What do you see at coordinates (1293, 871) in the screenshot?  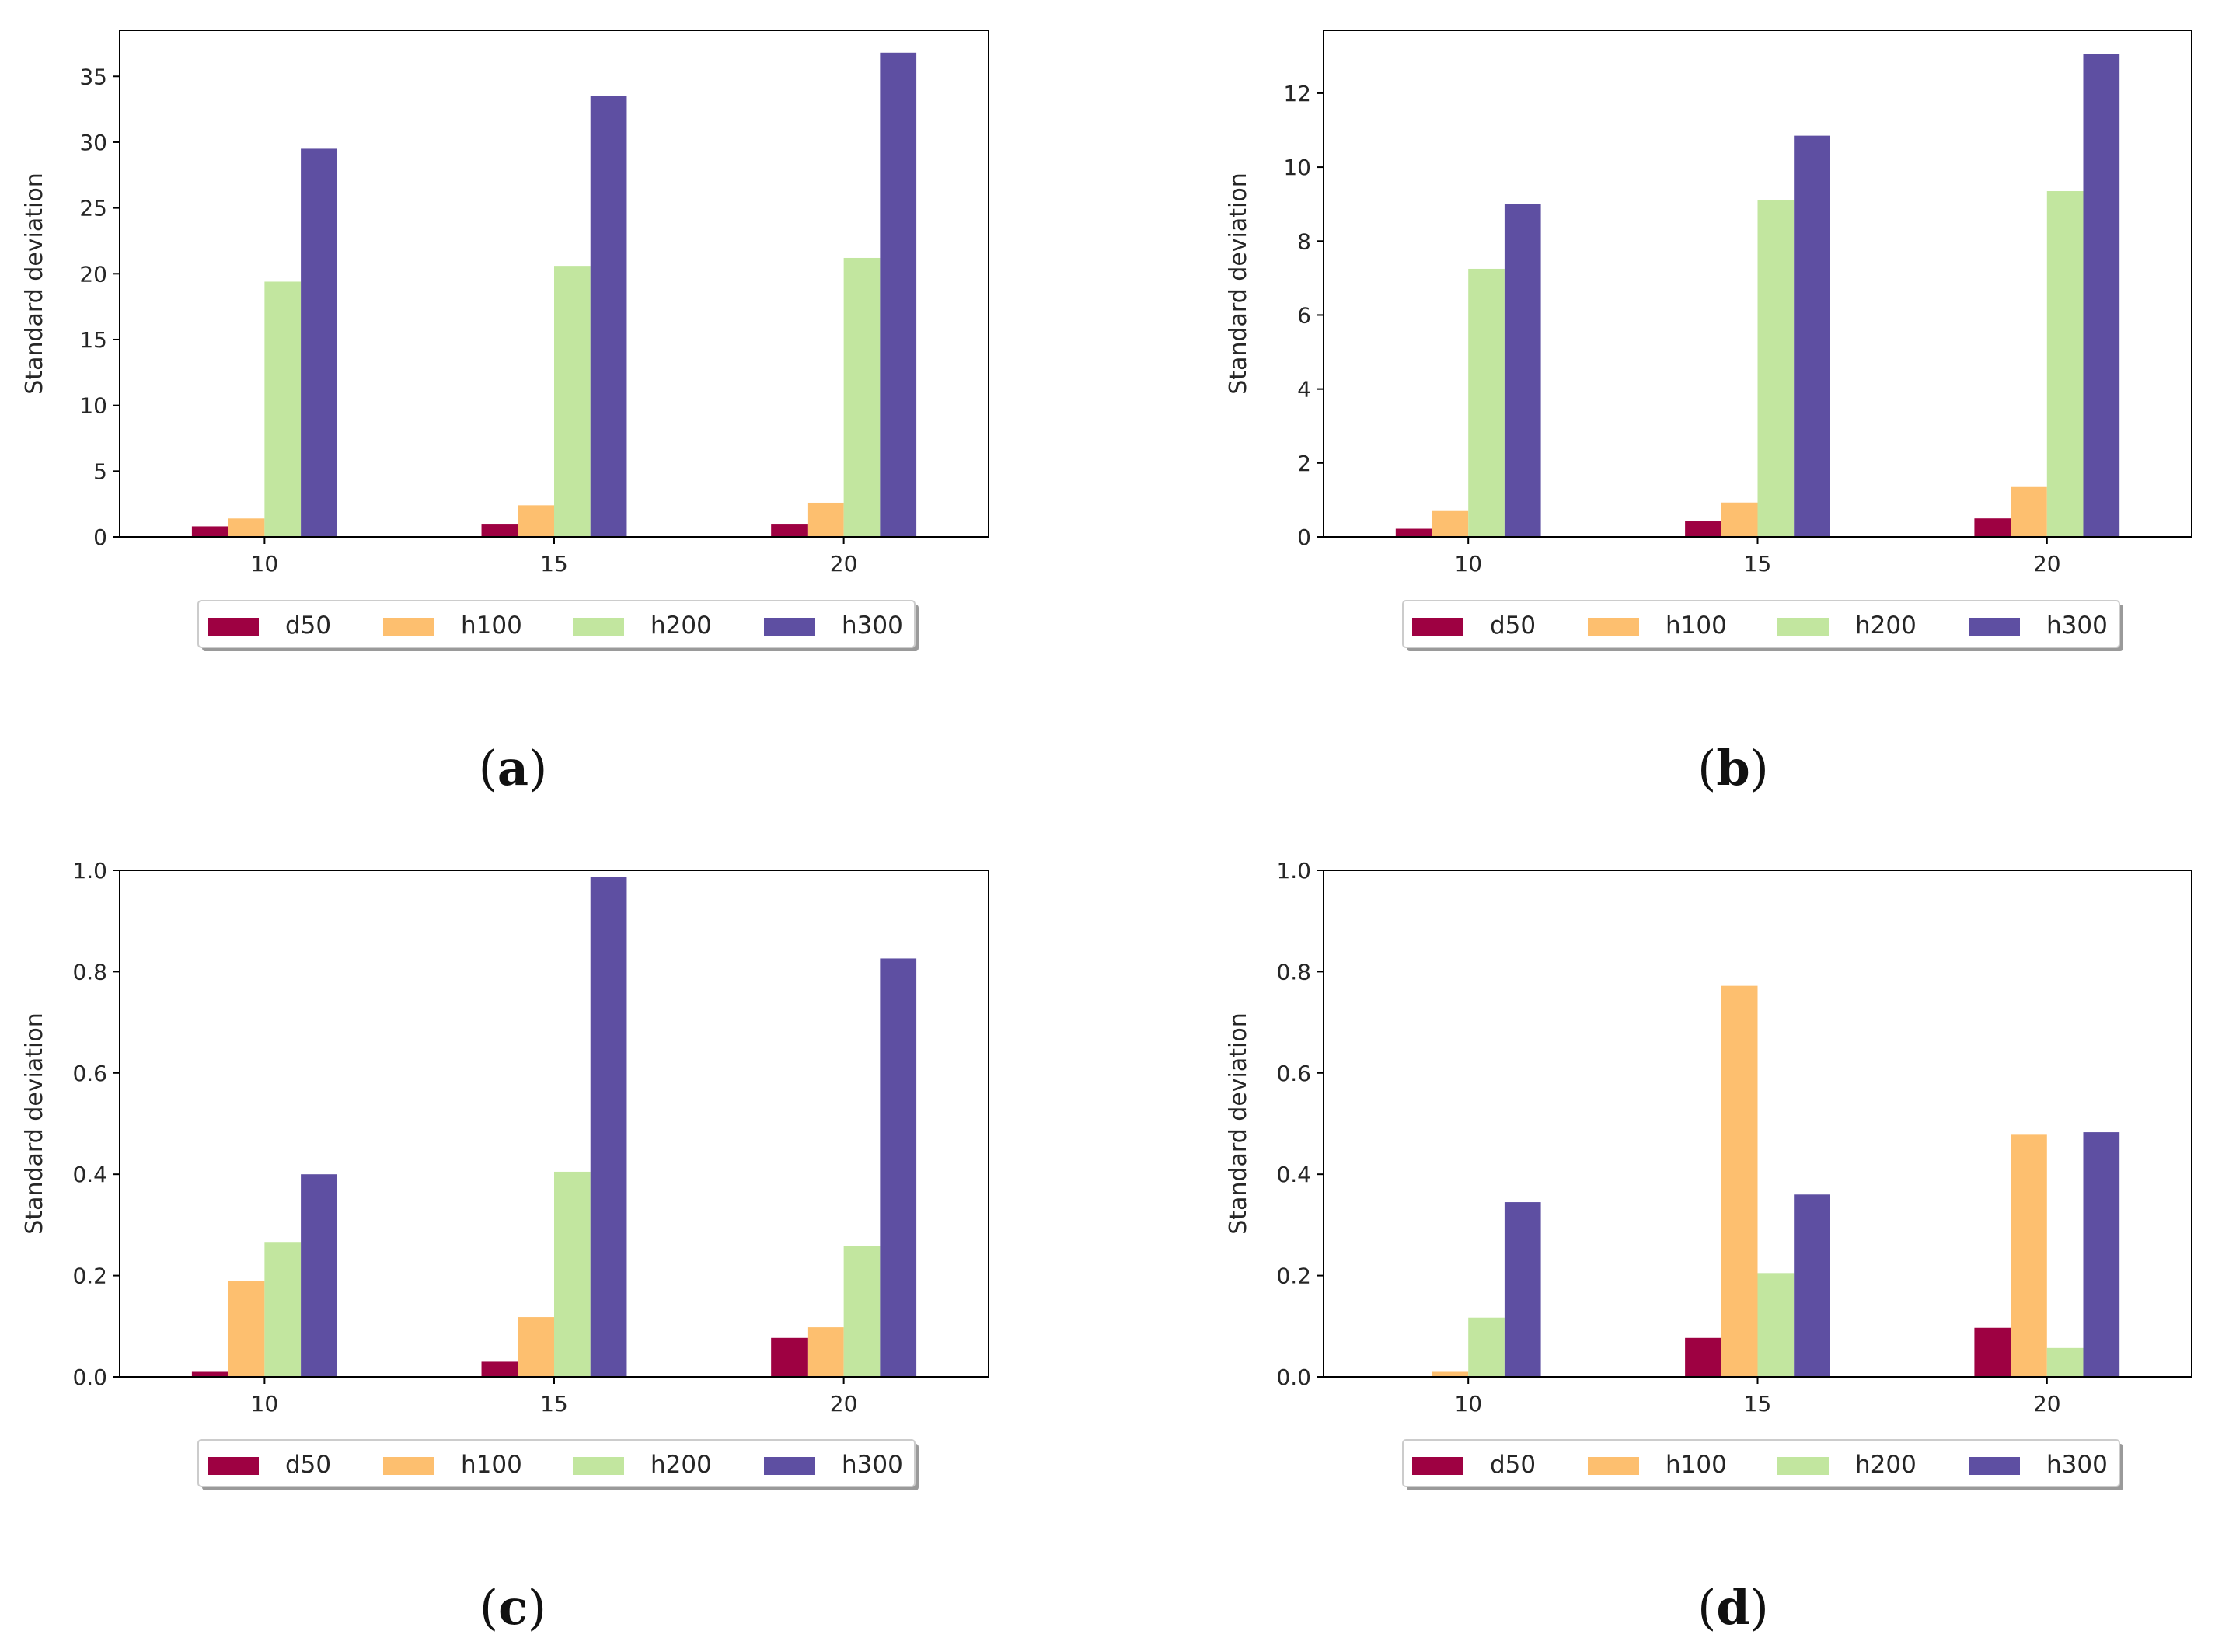 I see `y-tick-label: 1.0` at bounding box center [1293, 871].